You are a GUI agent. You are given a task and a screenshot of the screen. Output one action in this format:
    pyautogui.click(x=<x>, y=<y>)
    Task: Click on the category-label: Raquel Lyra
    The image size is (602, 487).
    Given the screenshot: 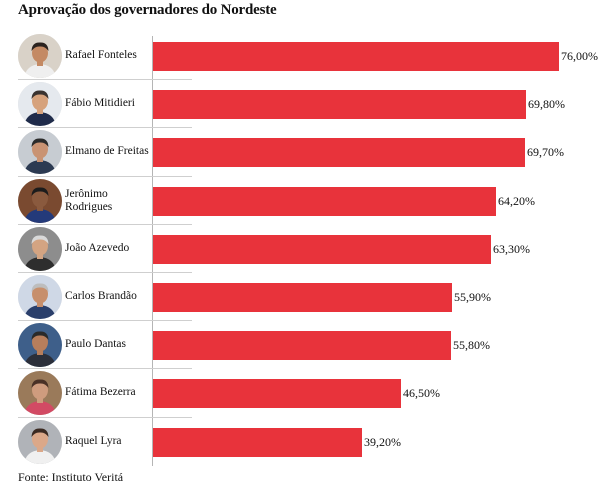 What is the action you would take?
    pyautogui.click(x=110, y=441)
    